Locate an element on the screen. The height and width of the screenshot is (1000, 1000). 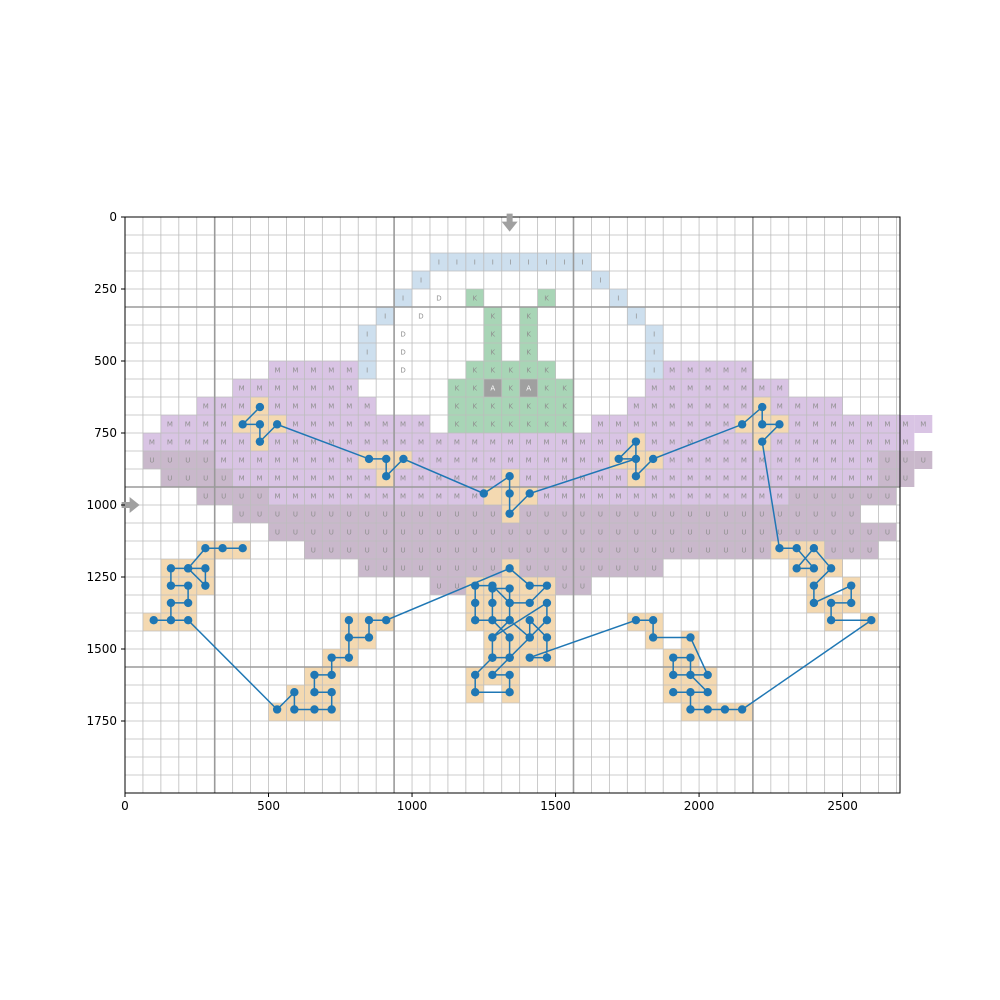
y-tick-label: 500 is located at coordinates (105, 361).